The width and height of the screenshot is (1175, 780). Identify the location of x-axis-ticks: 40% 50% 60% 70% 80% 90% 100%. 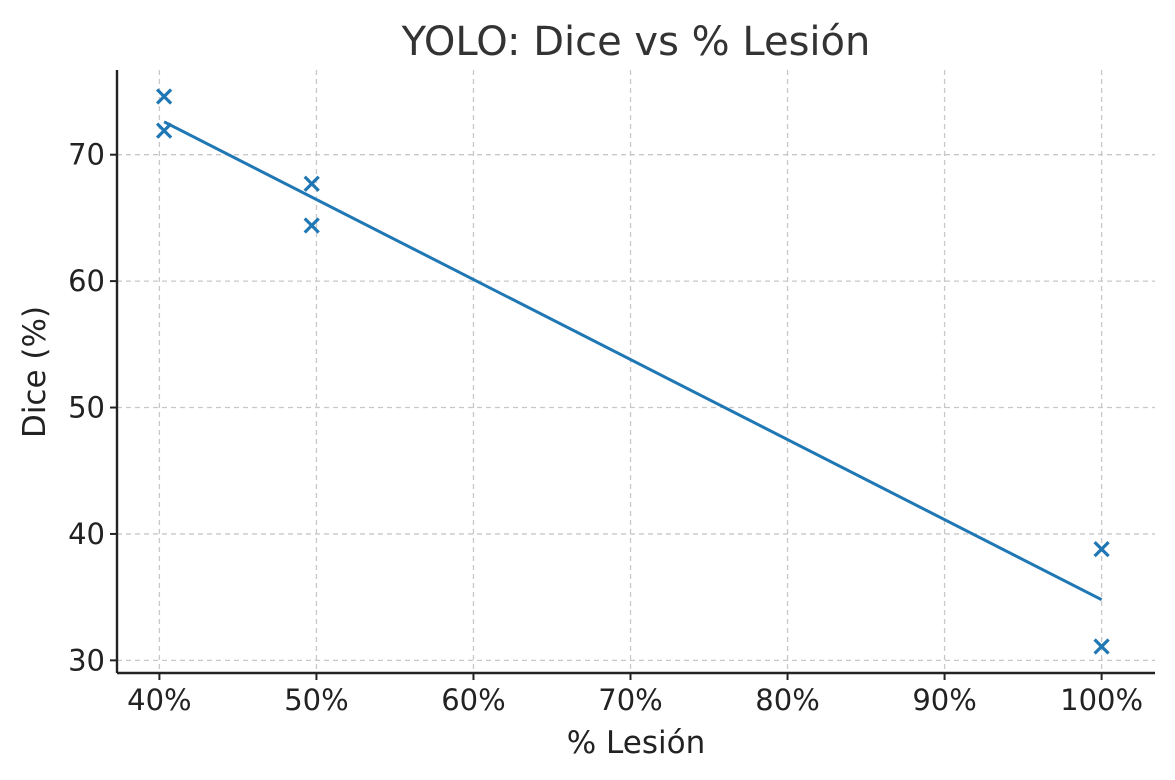
(635, 695).